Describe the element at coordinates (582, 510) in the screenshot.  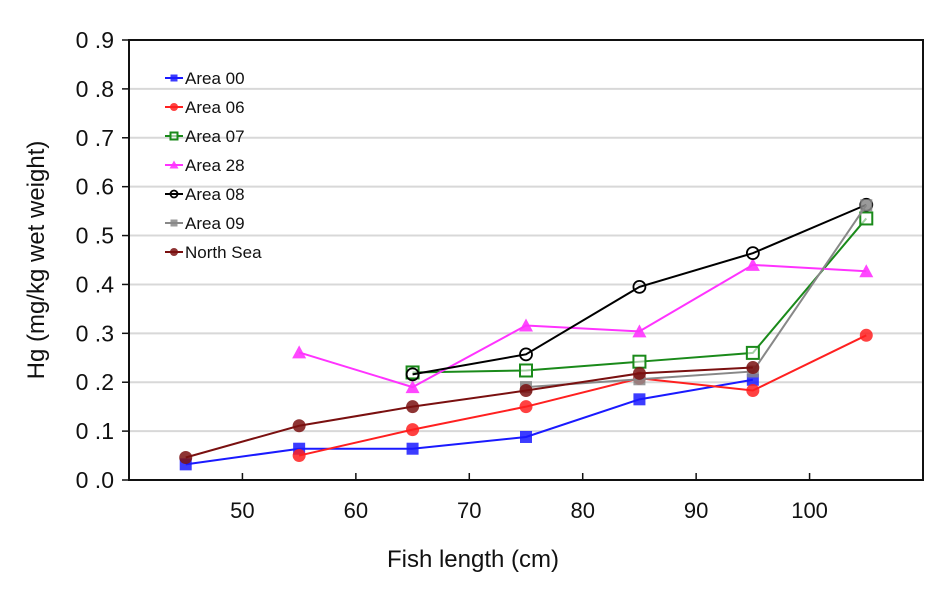
I see `x-tick-label: 80` at that location.